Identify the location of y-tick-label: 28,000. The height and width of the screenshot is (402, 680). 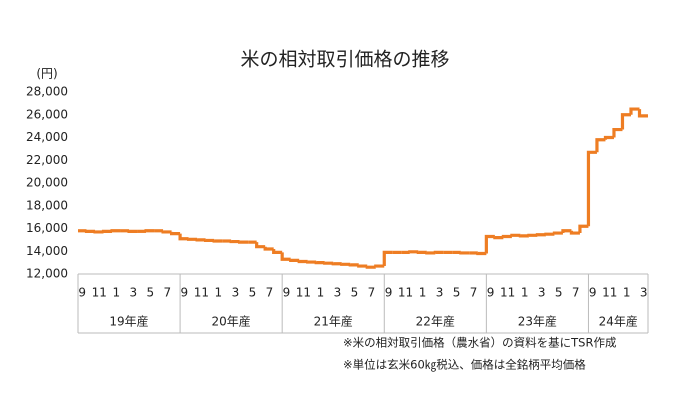
(47, 92).